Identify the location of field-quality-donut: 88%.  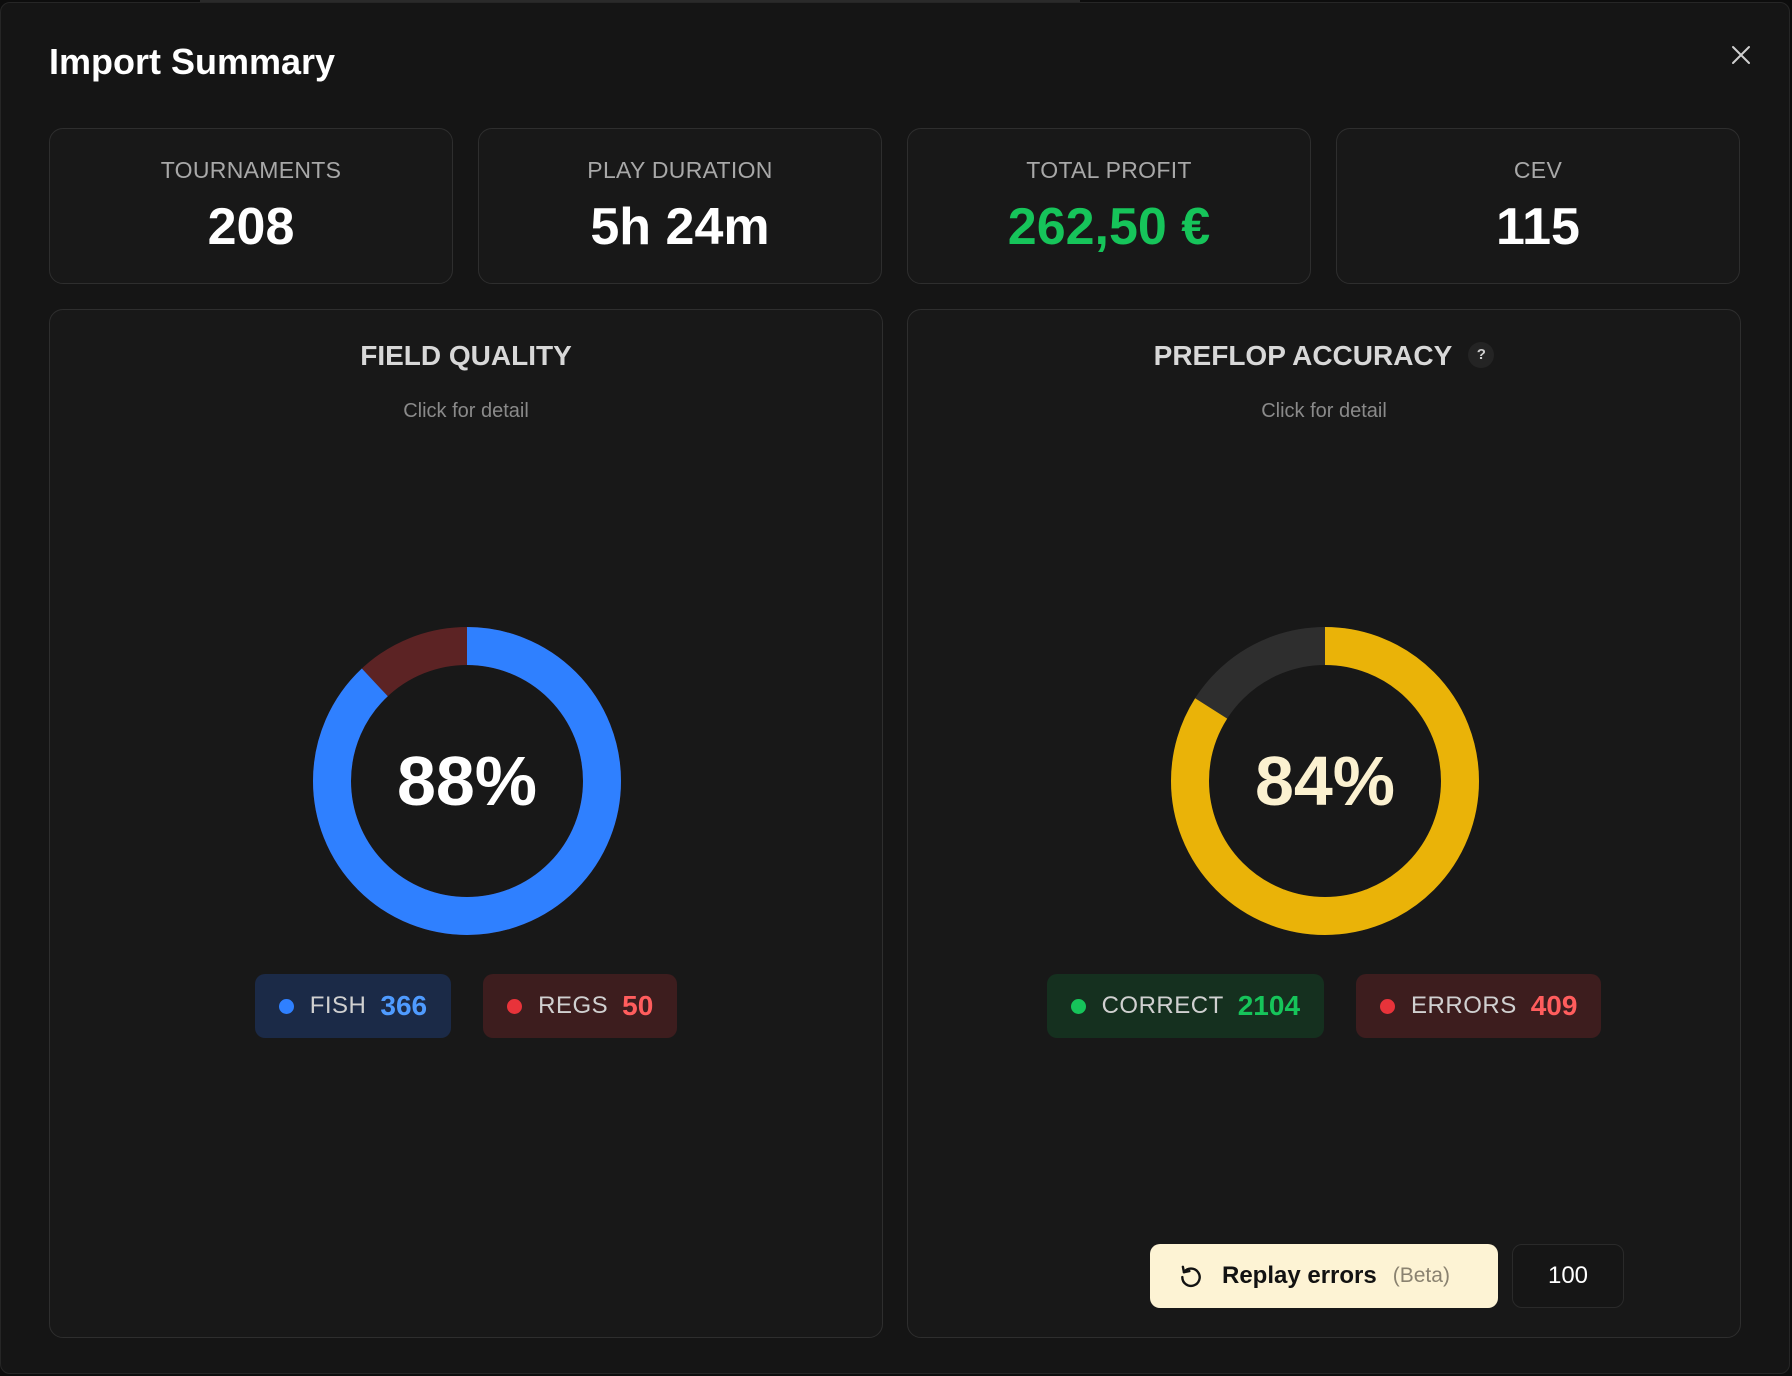
(467, 781).